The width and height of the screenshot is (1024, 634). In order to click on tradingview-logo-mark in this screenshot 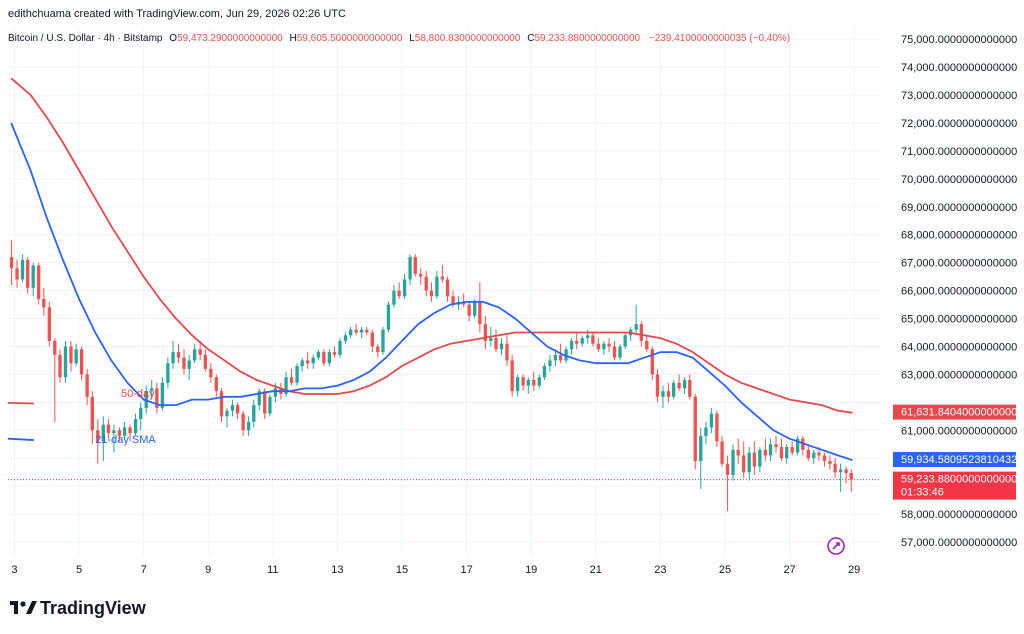, I will do `click(23, 607)`.